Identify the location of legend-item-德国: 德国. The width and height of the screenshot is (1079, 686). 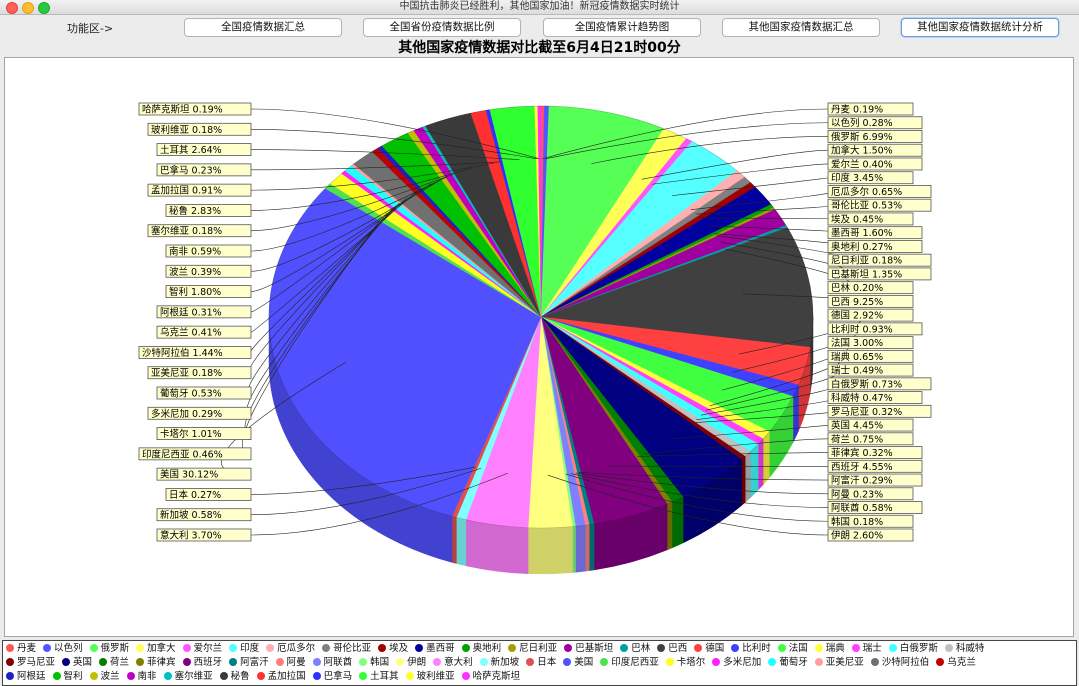
(709, 649).